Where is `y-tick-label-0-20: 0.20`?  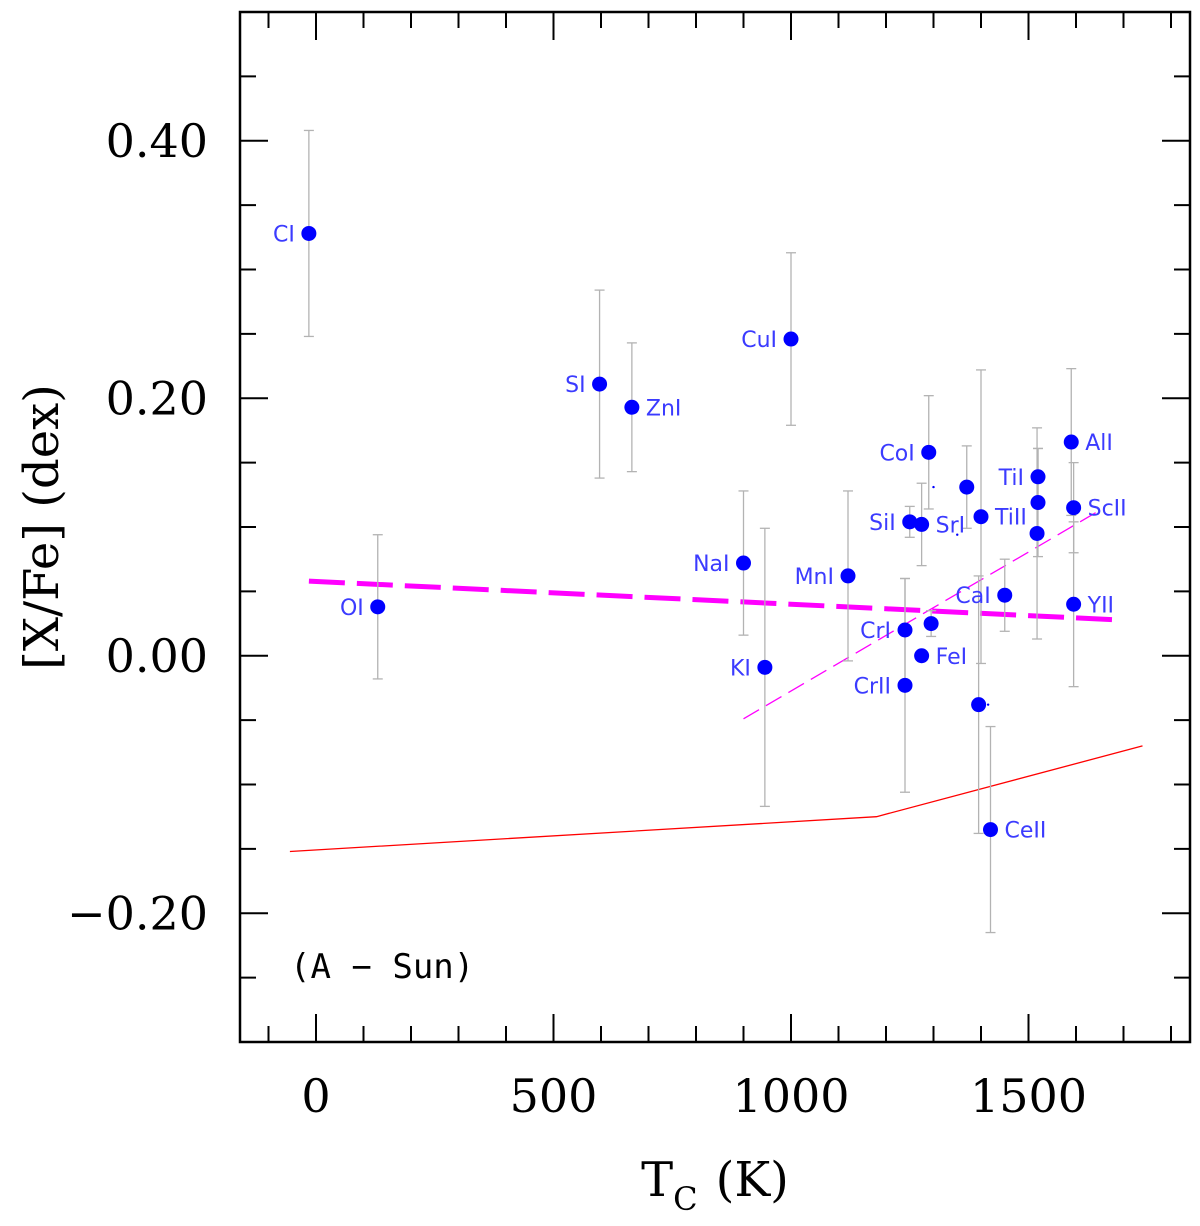
y-tick-label-0-20: 0.20 is located at coordinates (157, 398).